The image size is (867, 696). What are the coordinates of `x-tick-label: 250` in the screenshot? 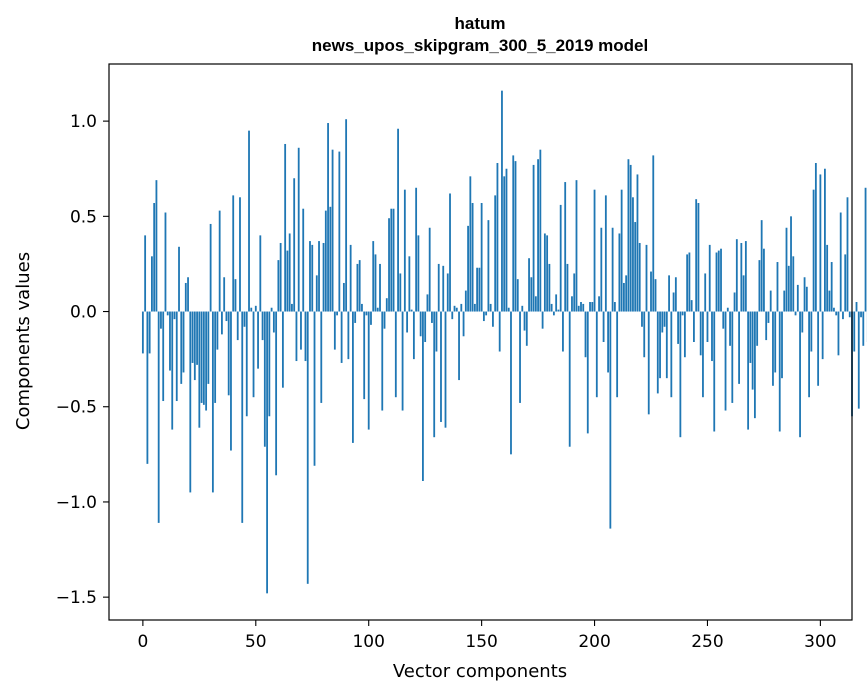 It's located at (707, 642).